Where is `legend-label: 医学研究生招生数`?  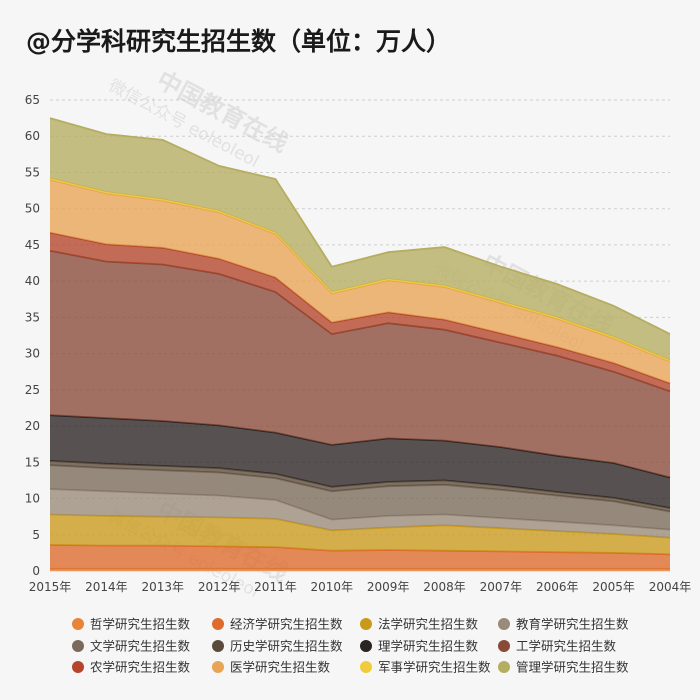
legend-label: 医学研究生招生数 is located at coordinates (280, 667).